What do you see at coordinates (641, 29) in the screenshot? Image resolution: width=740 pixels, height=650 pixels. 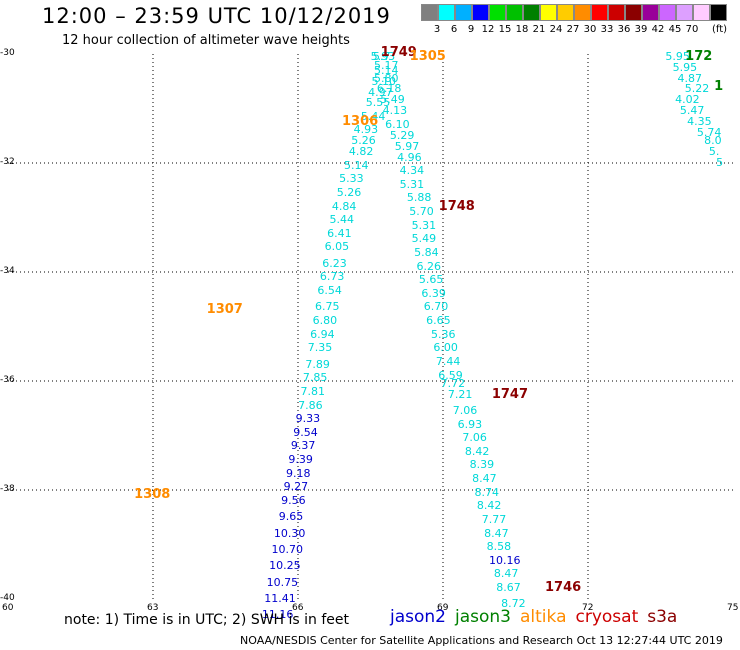 I see `color-scale-tick: 39` at bounding box center [641, 29].